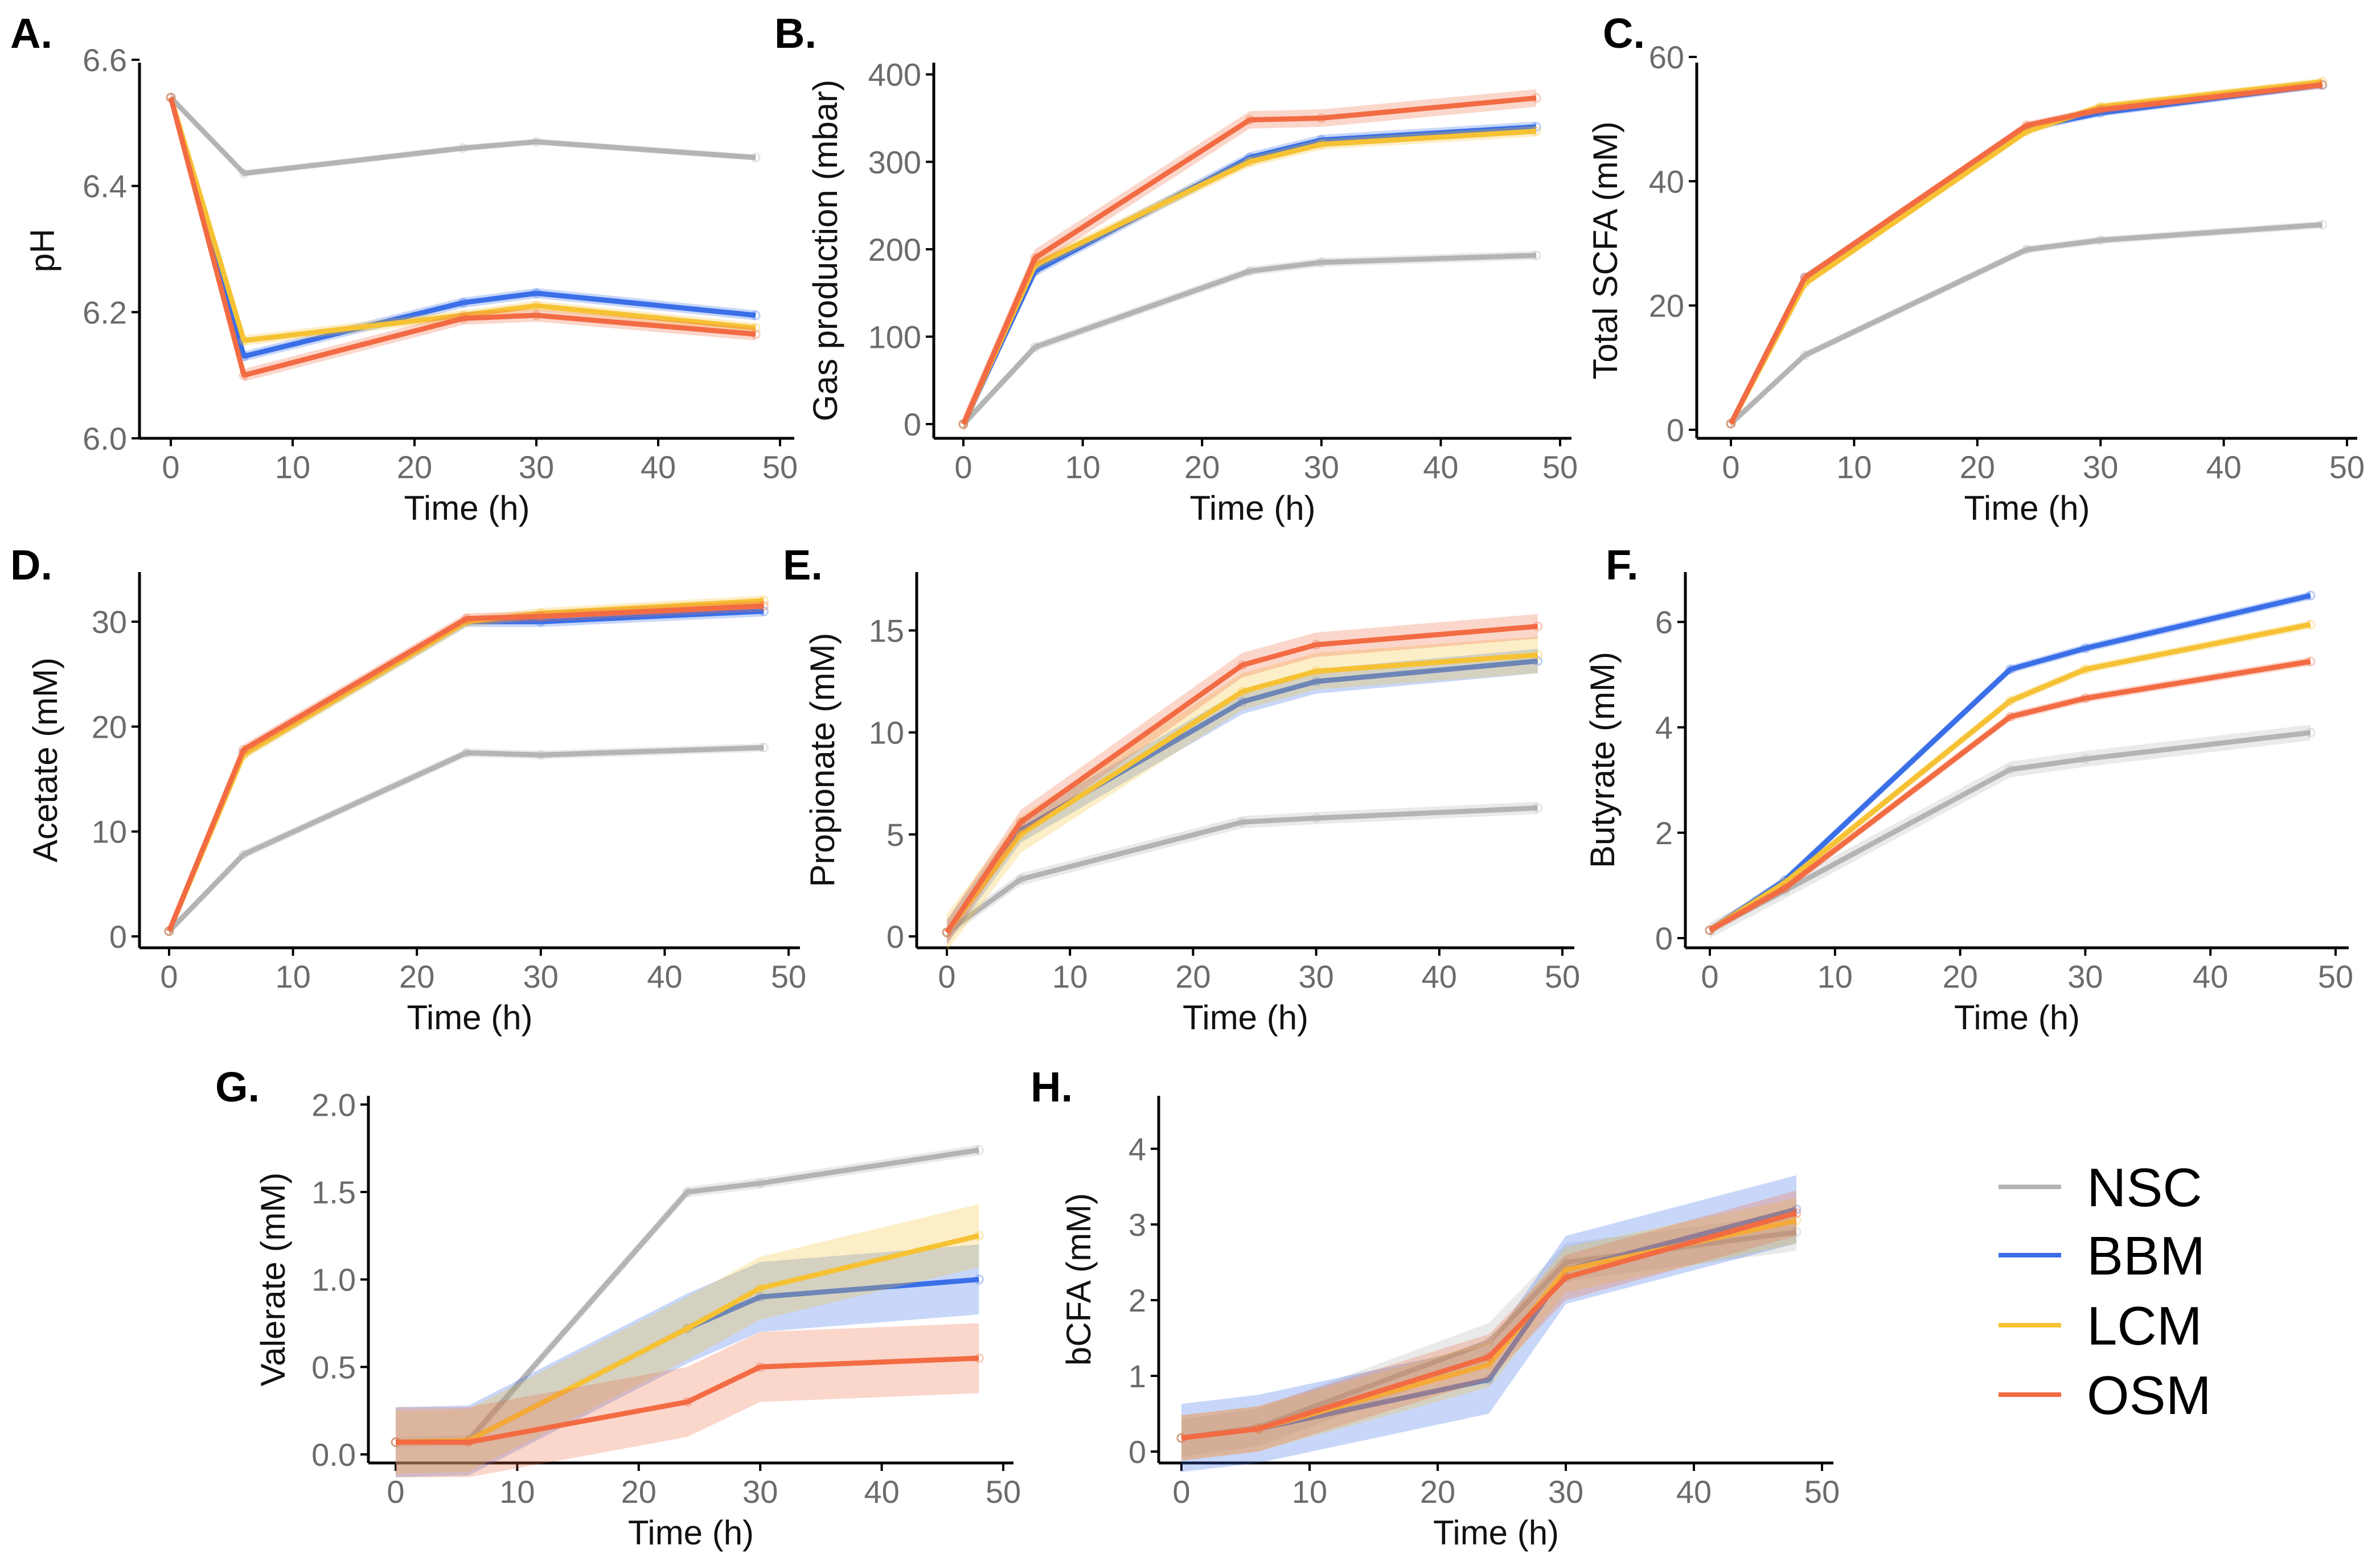 This screenshot has height=1562, width=2380. What do you see at coordinates (1137, 1225) in the screenshot?
I see `y-tick-label: 3` at bounding box center [1137, 1225].